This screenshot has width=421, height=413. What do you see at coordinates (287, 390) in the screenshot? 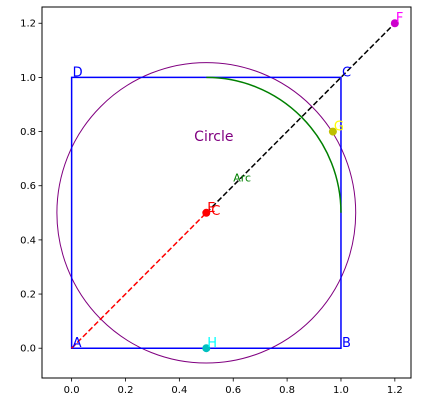
I see `x-tick-label: 0.8` at bounding box center [287, 390].